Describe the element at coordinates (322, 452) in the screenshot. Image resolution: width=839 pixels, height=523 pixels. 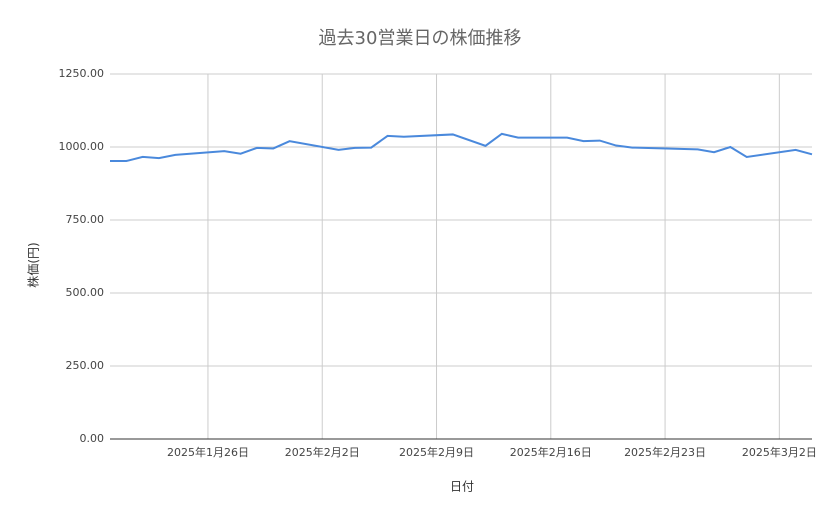
I see `x-tick-label: 2025年2月2日` at that location.